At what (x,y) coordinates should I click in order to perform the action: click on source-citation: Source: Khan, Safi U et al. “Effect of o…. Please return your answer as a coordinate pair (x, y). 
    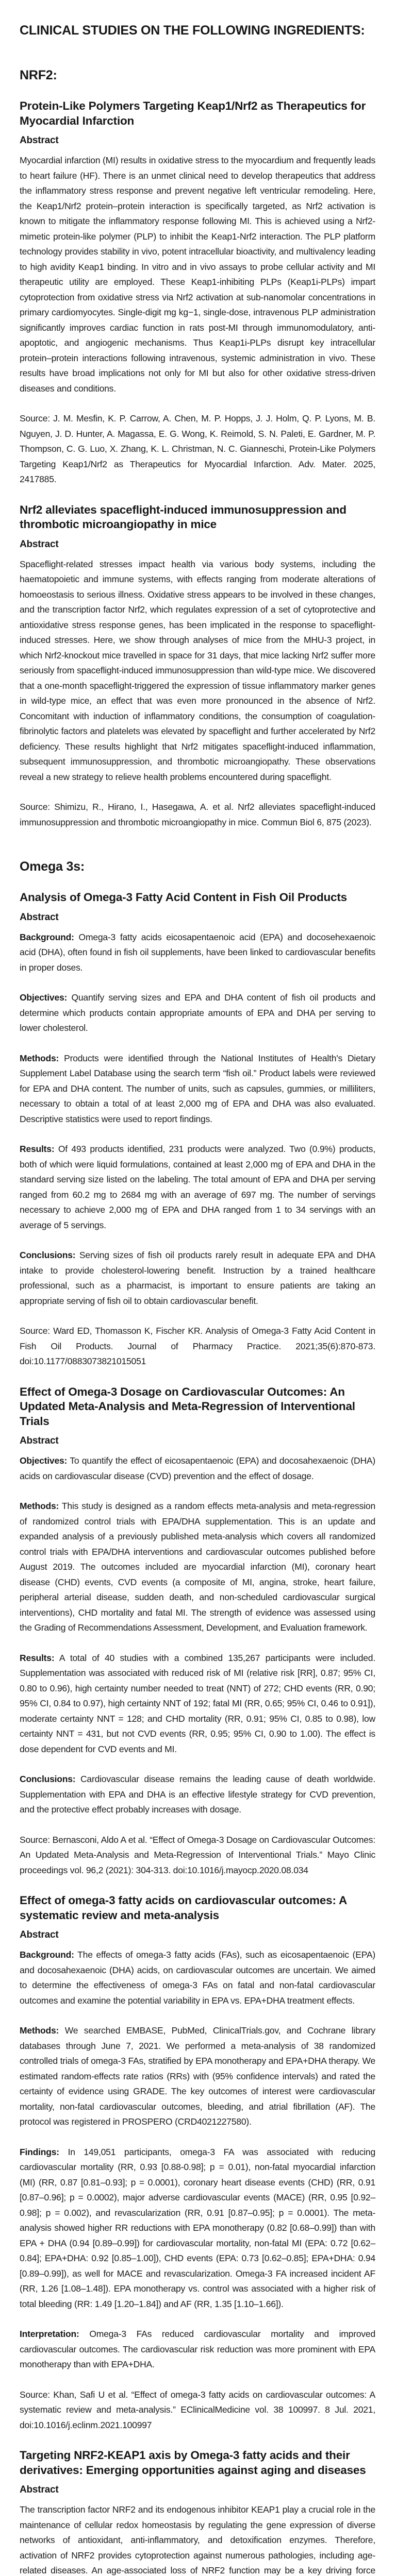
    Looking at the image, I should click on (198, 2409).